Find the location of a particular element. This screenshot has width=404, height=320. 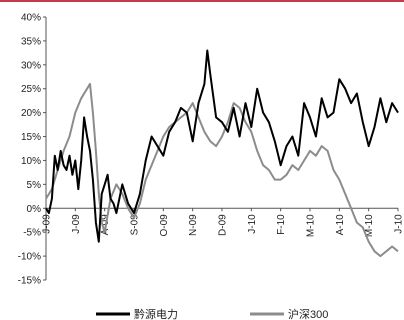

y-tick-label: 20% is located at coordinates (31, 113).